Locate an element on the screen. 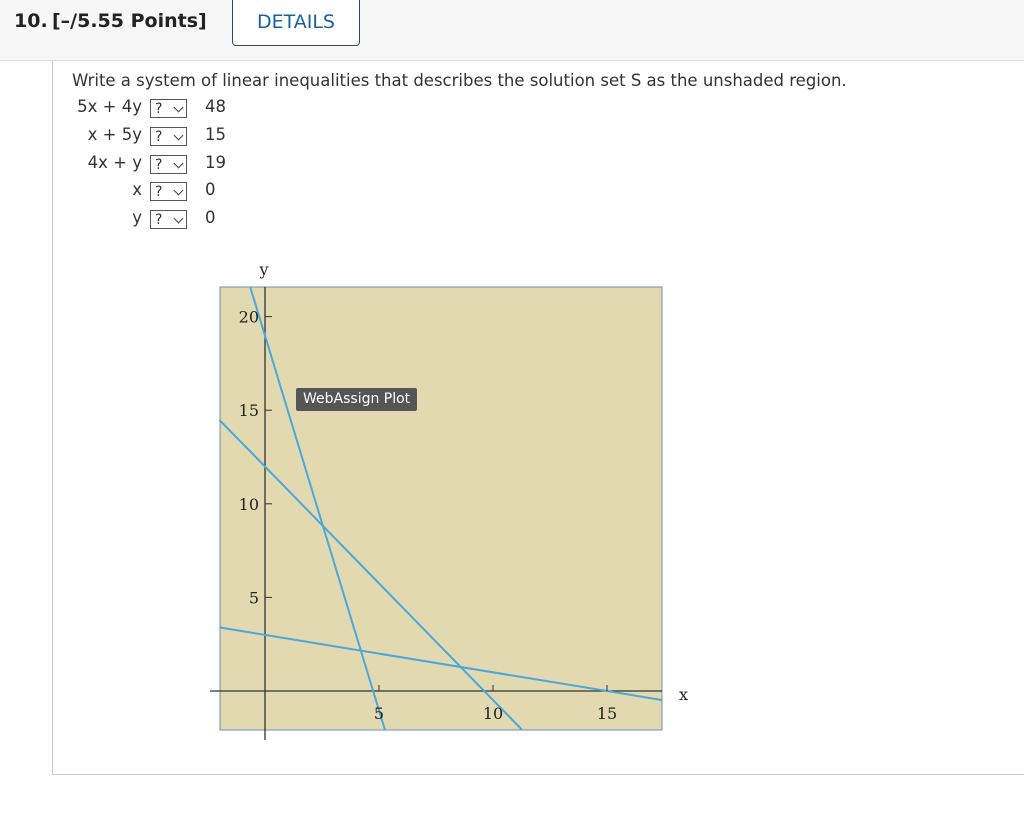 Image resolution: width=1024 pixels, height=827 pixels. y-tick-label: 20 is located at coordinates (249, 317).